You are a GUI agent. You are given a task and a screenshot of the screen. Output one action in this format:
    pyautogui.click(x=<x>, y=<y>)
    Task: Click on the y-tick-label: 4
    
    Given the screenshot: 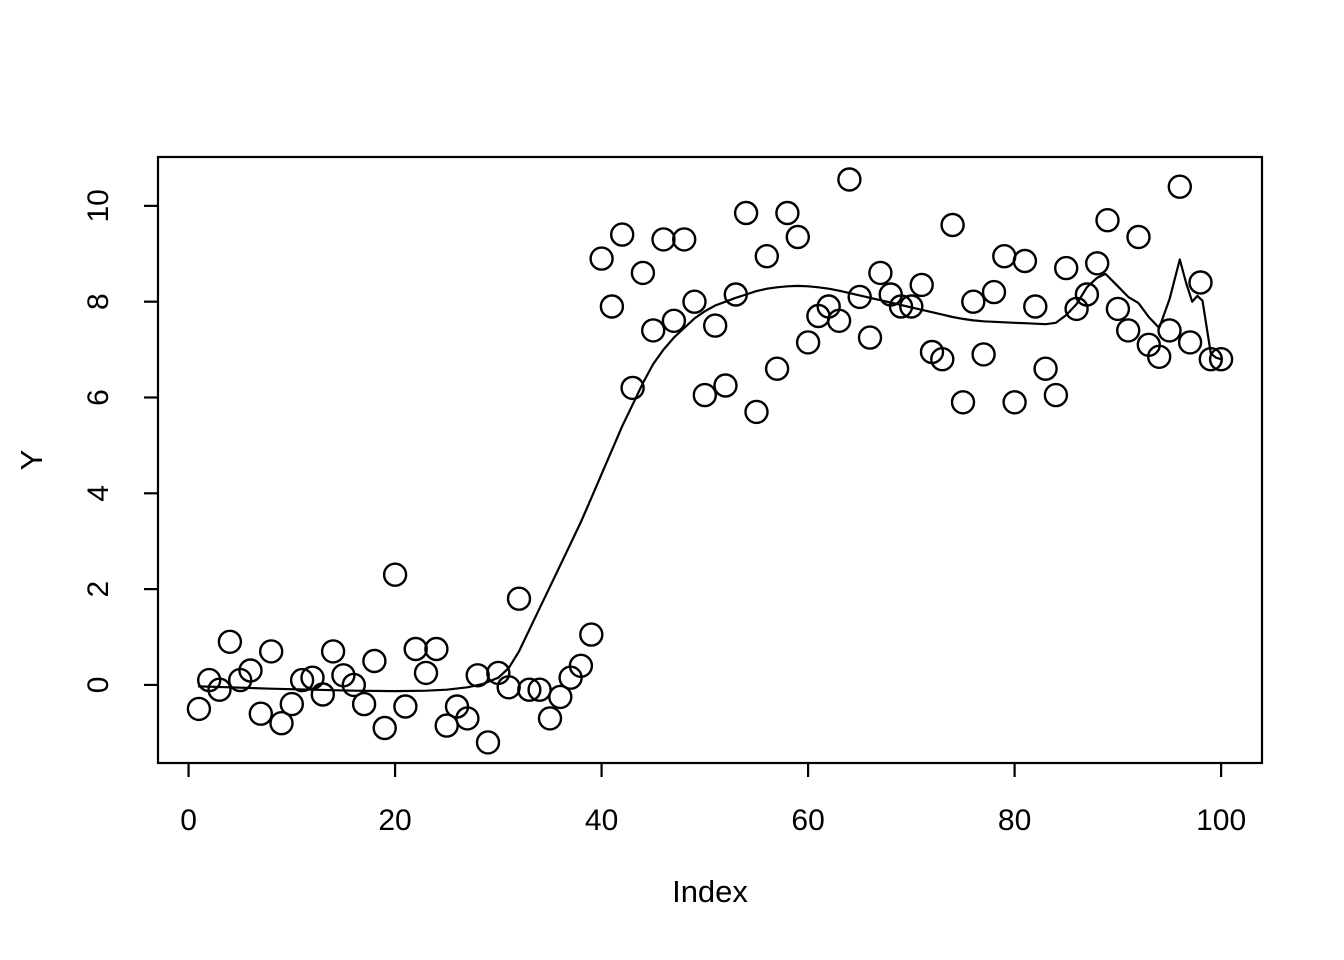 What is the action you would take?
    pyautogui.click(x=98, y=493)
    